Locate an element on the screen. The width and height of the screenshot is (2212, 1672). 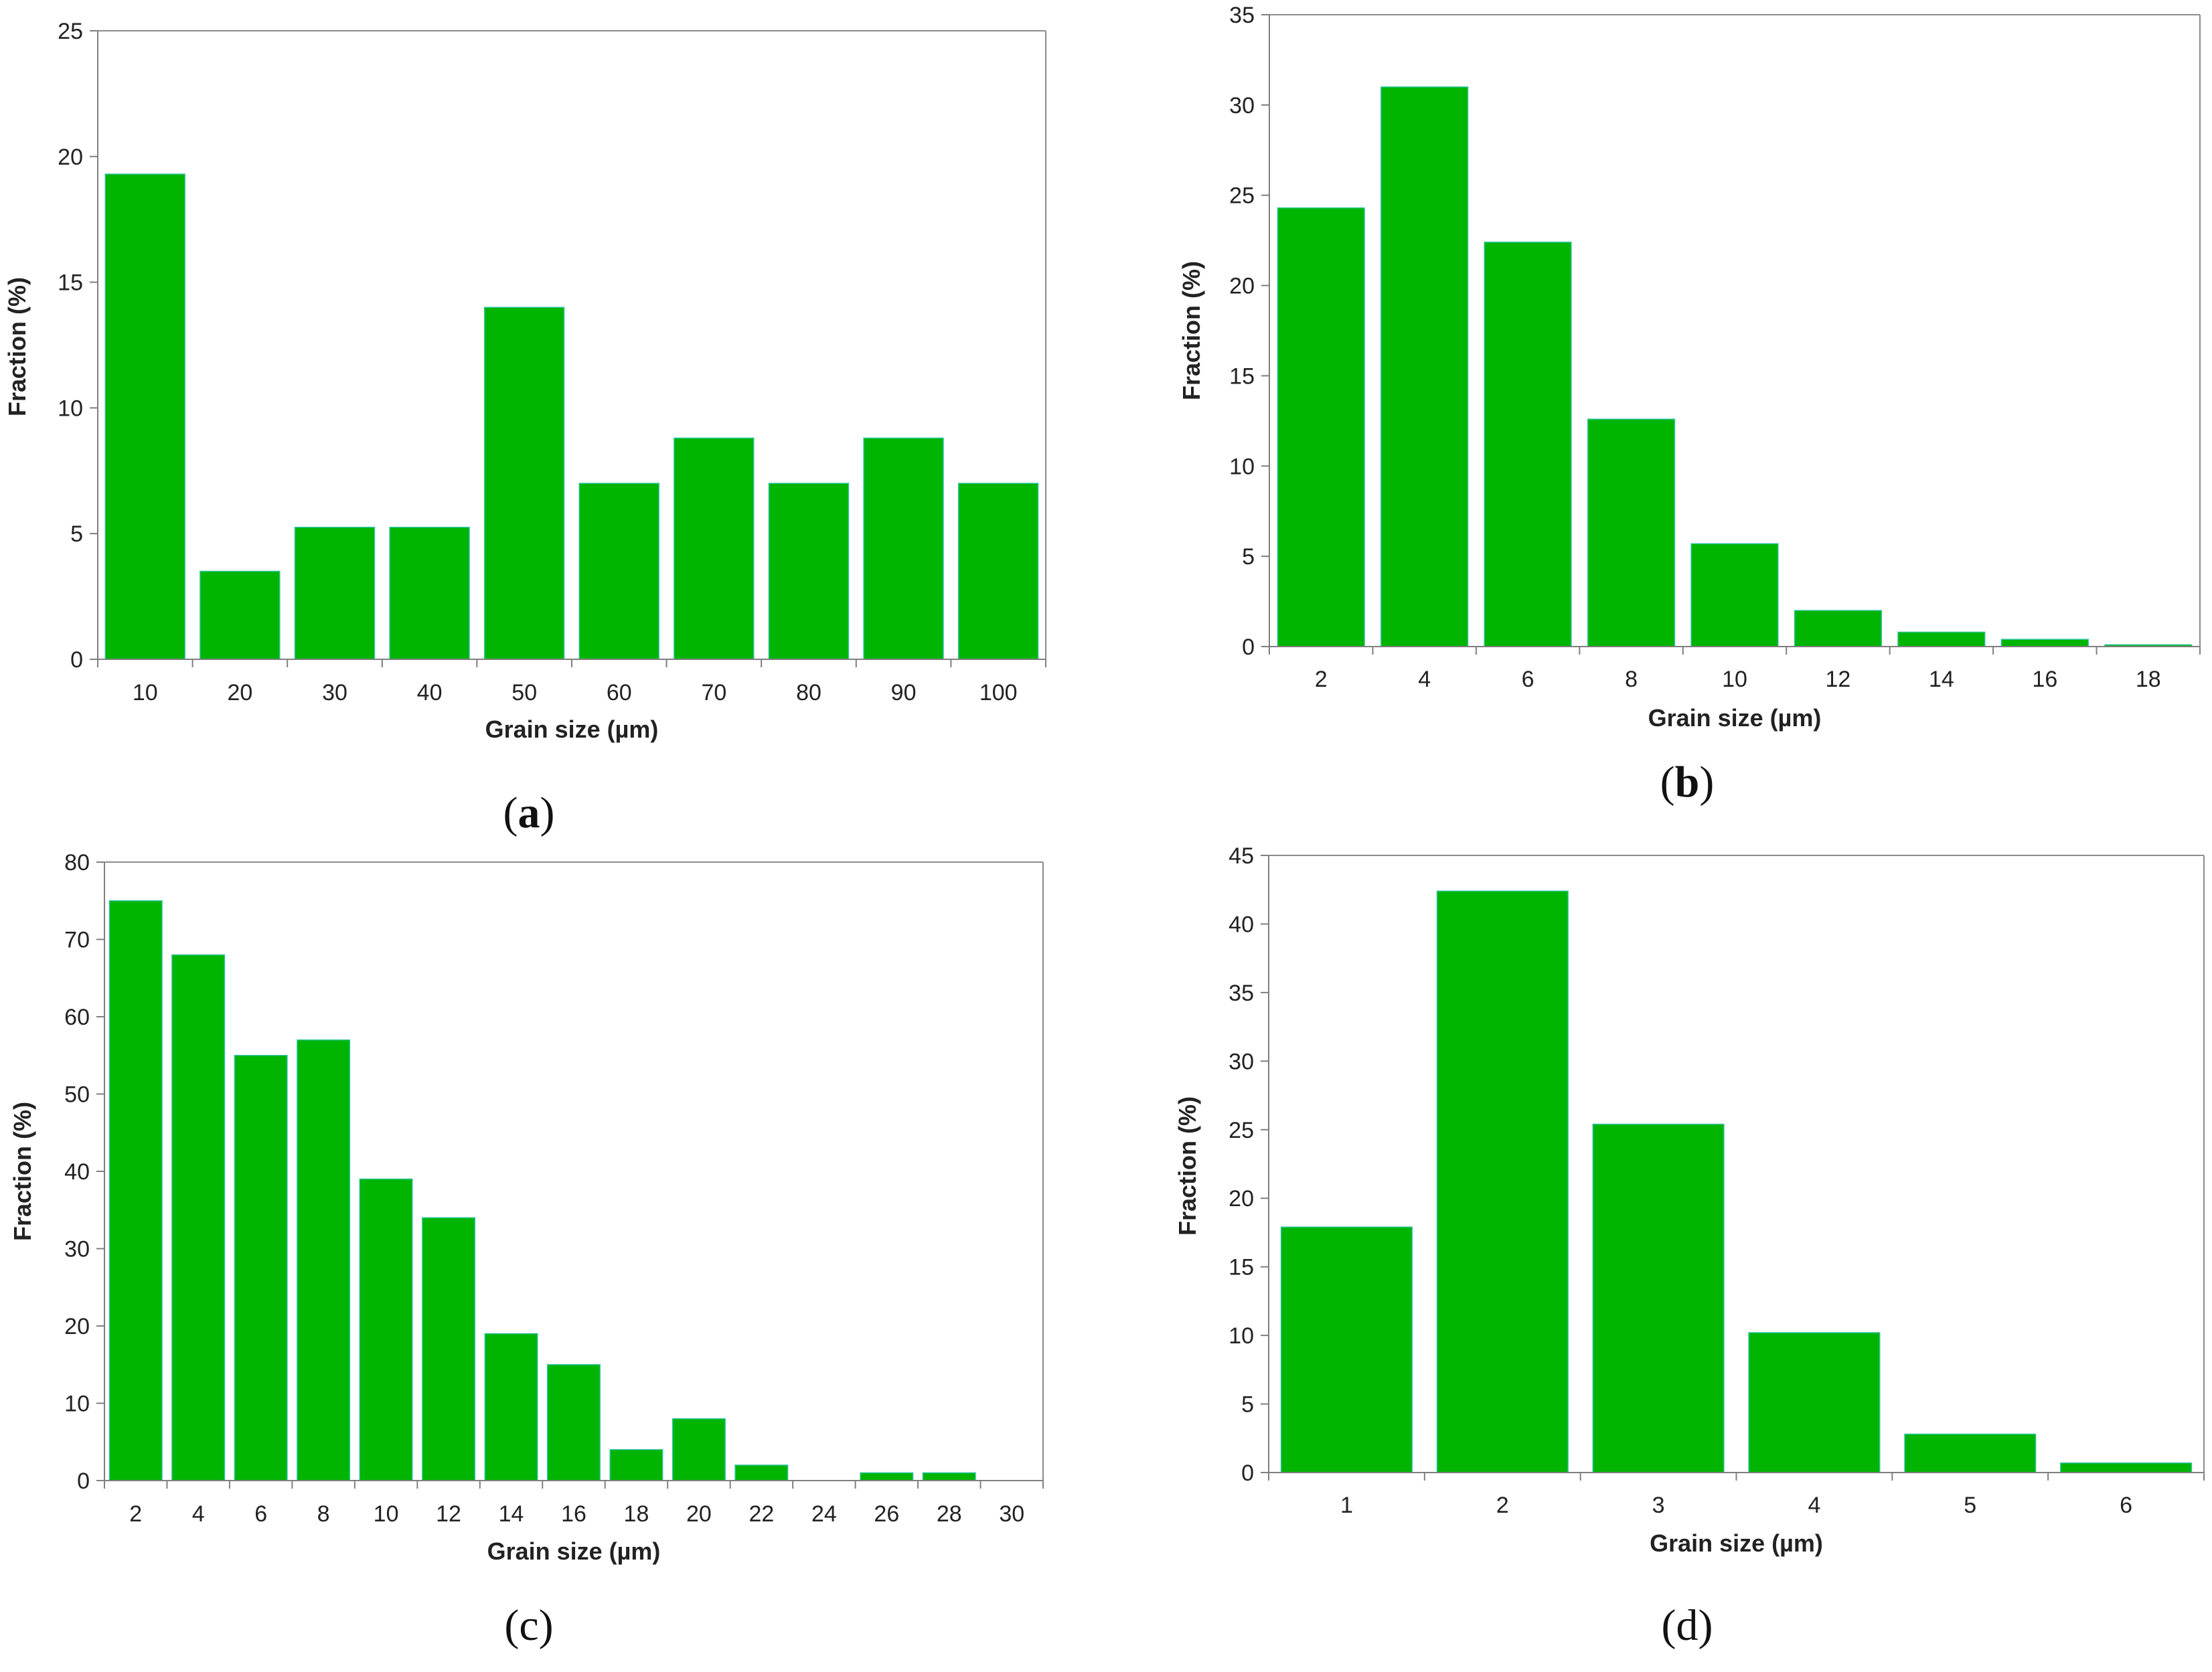
y-tick-label: 80 is located at coordinates (77, 862).